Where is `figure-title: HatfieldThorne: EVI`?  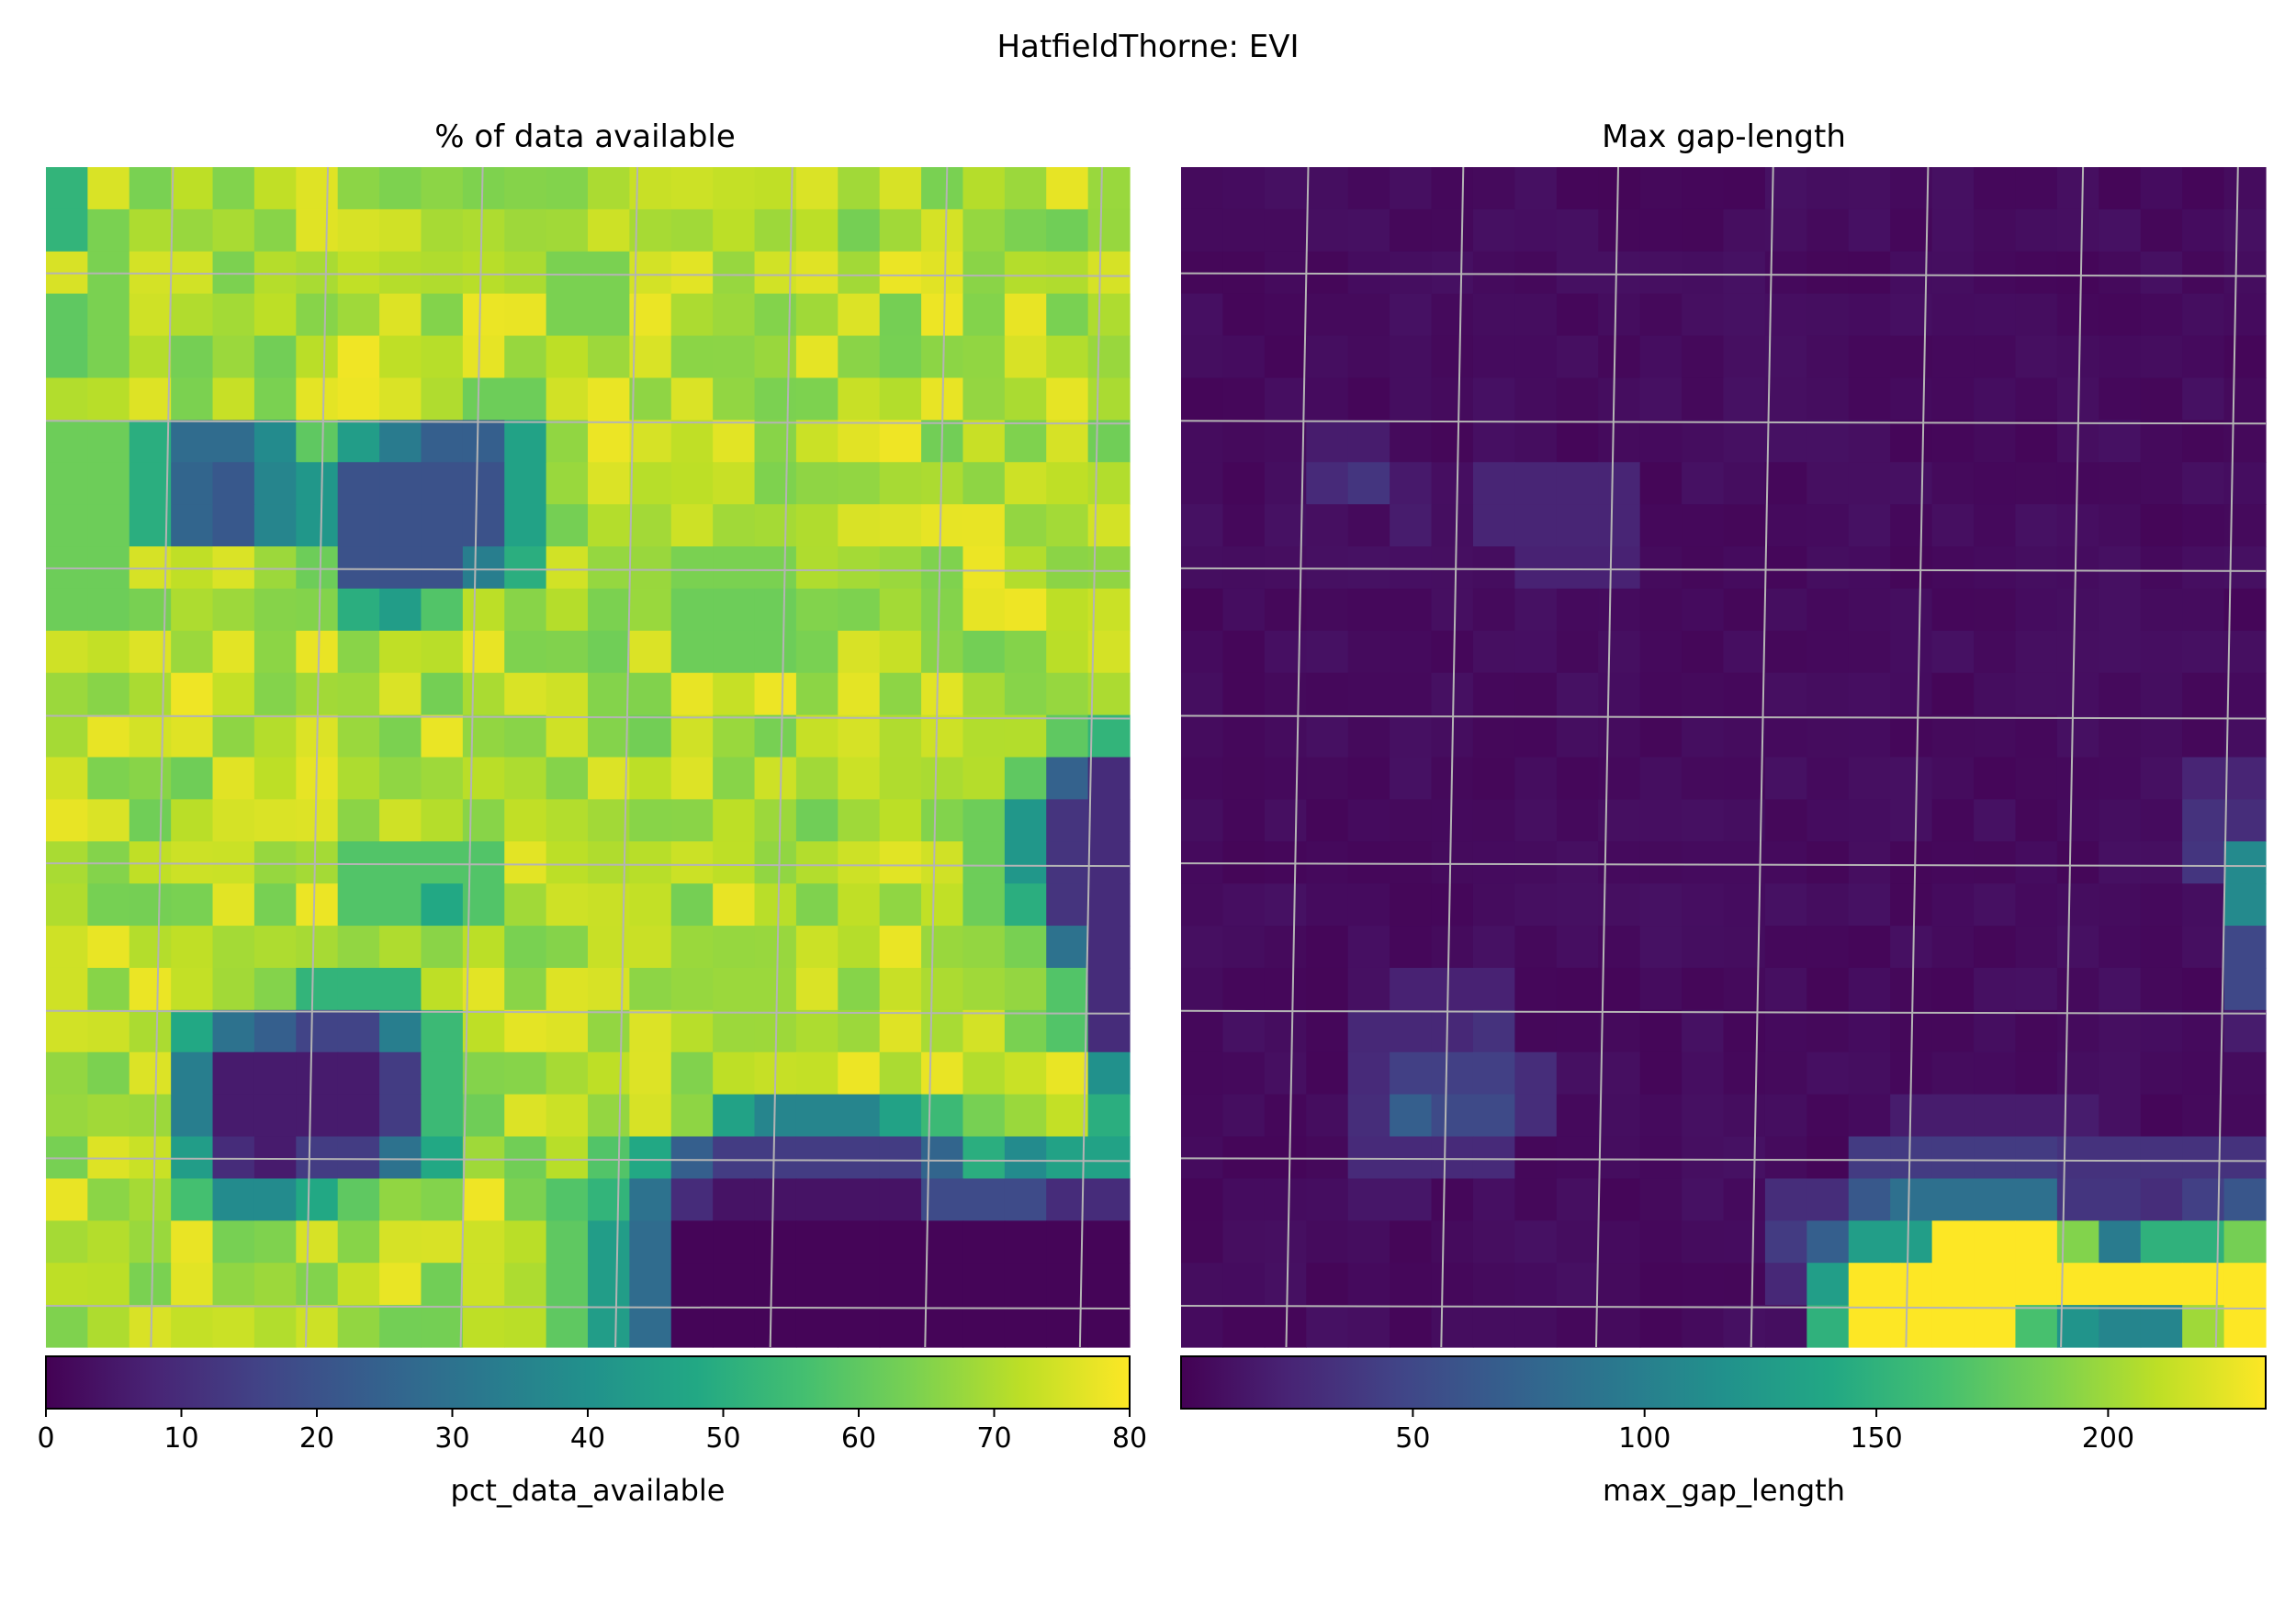 figure-title: HatfieldThorne: EVI is located at coordinates (1147, 46).